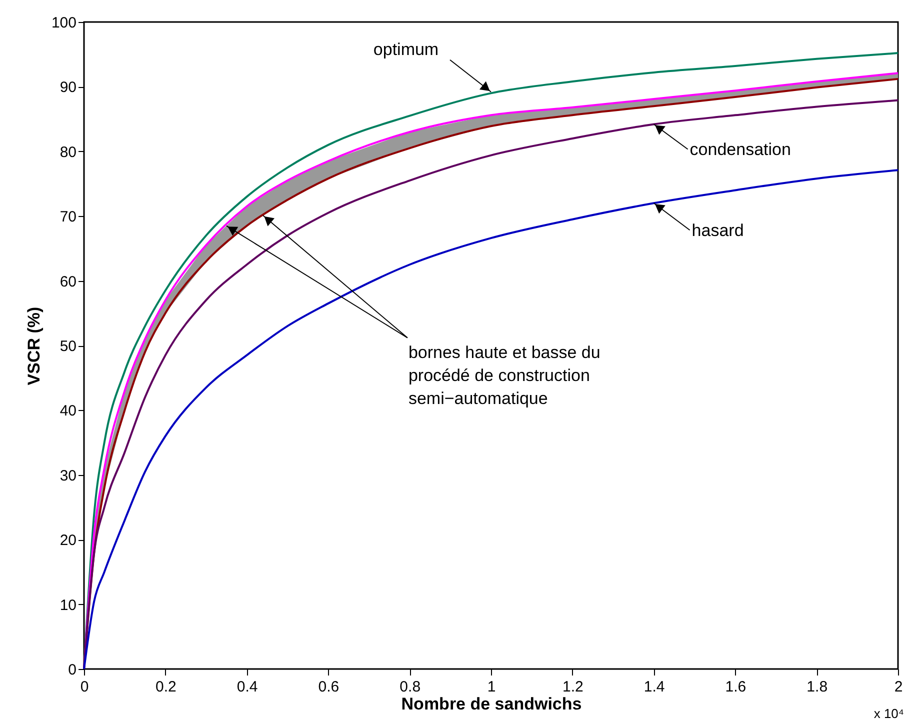  I want to click on y-tick-label: 70, so click(68, 217).